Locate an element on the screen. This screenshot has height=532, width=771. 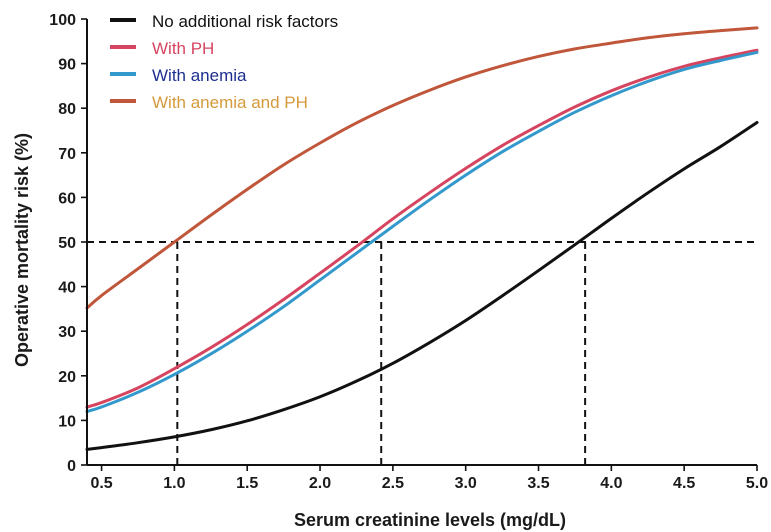
y-tick-label: 40 is located at coordinates (67, 288).